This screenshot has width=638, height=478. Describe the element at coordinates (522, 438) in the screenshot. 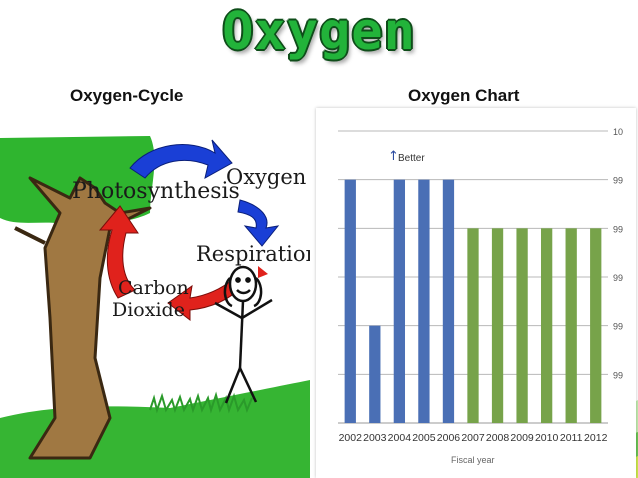

I see `x-tick-label: 2009` at that location.